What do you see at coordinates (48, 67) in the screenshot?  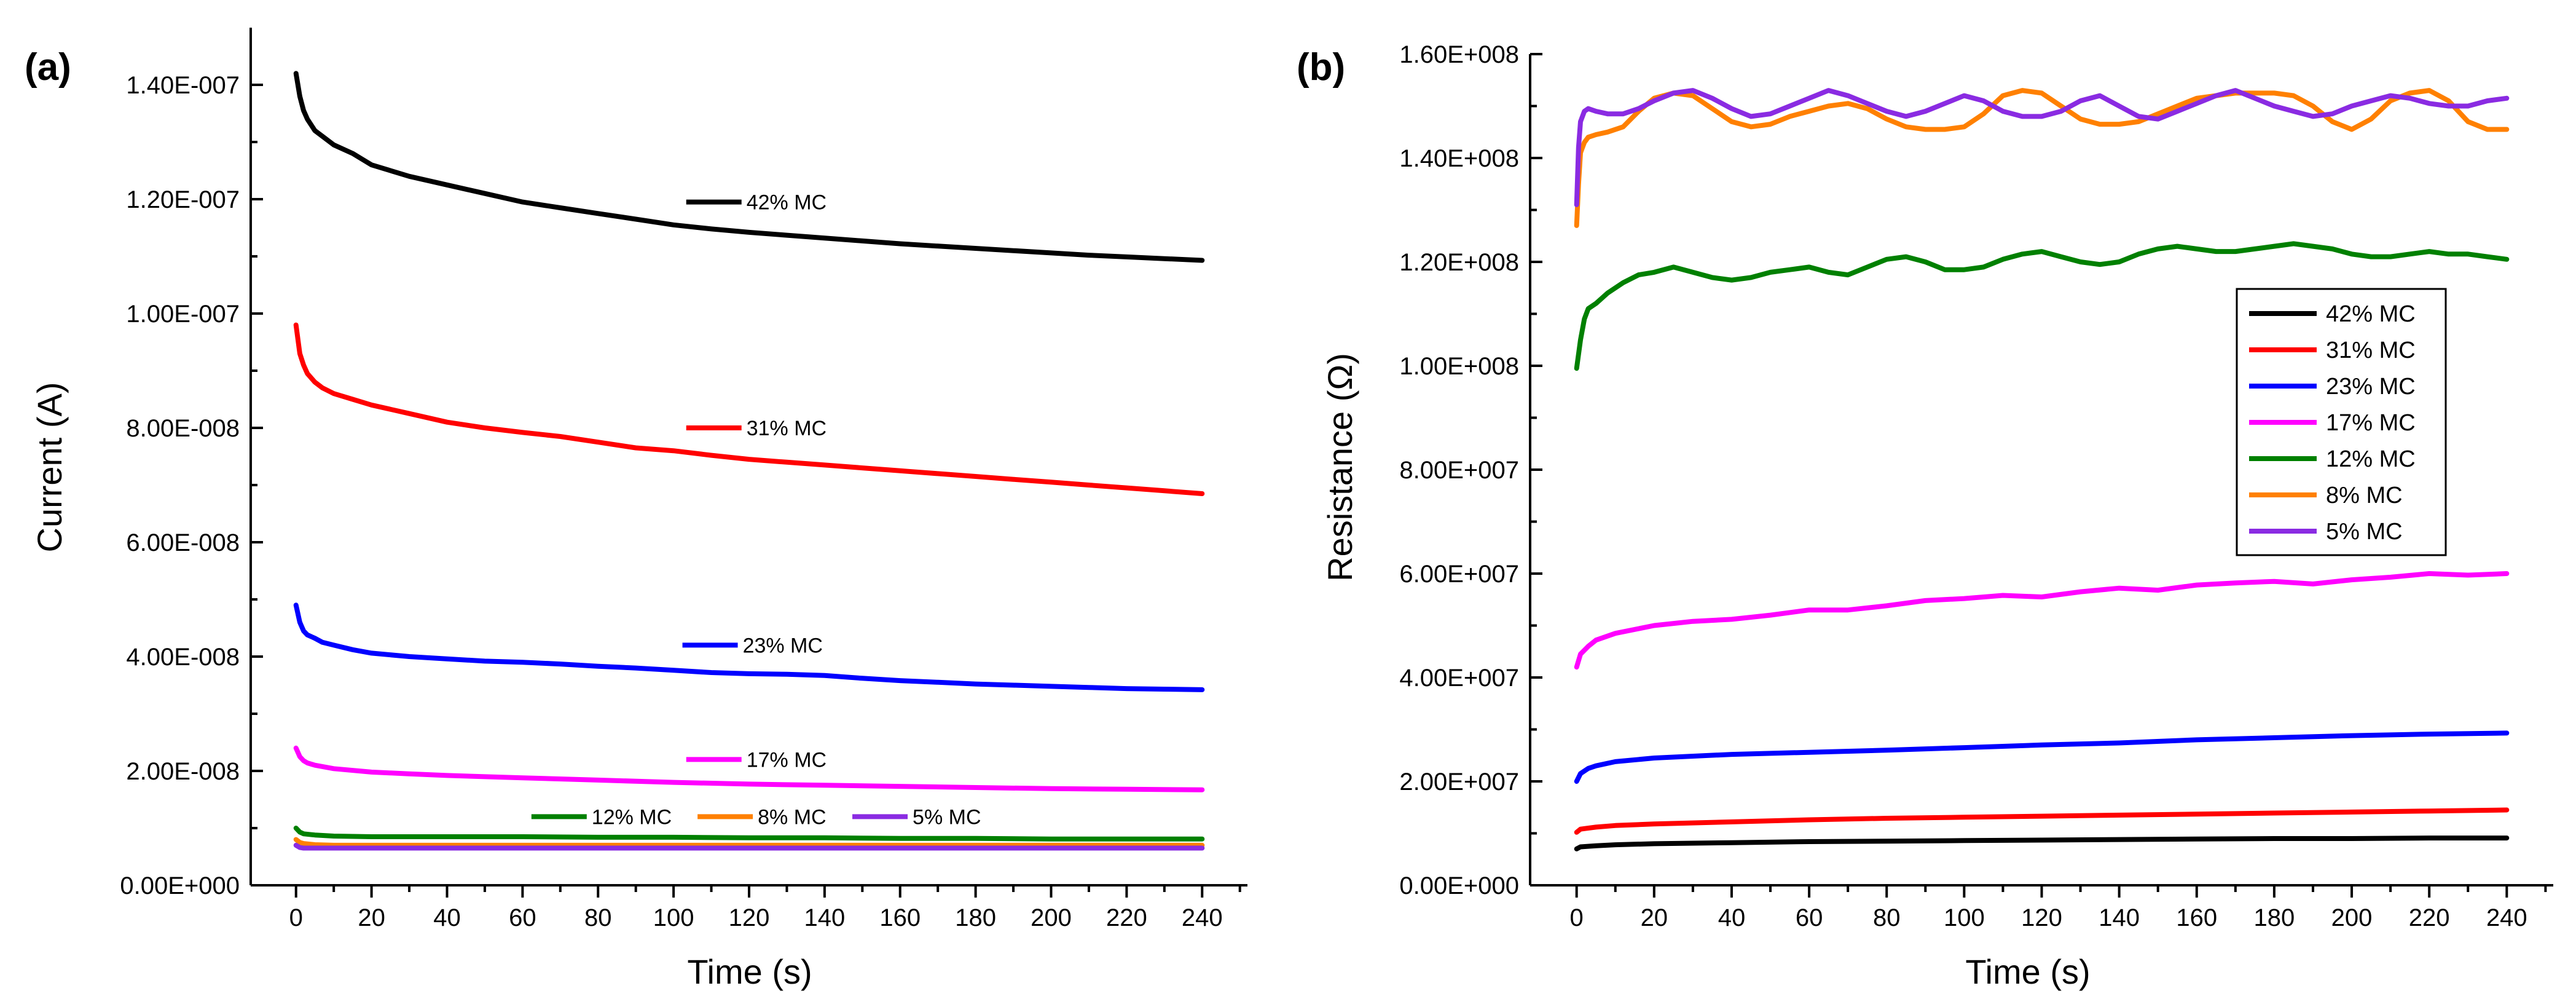 I see `panel-a-label: (a)` at bounding box center [48, 67].